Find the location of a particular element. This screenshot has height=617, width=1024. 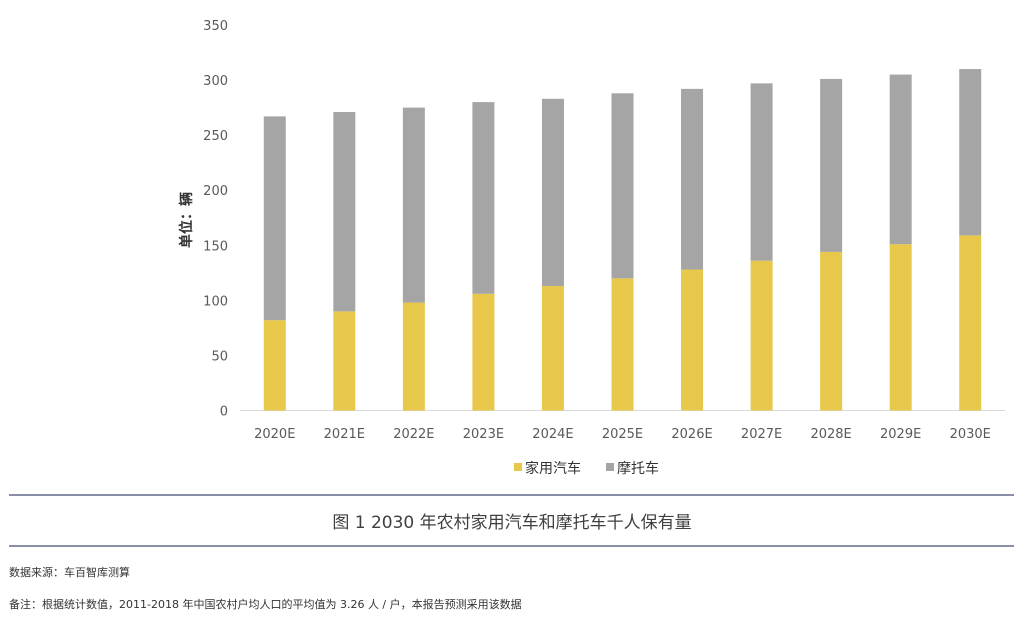

x-tick-label: 2030E is located at coordinates (970, 434).